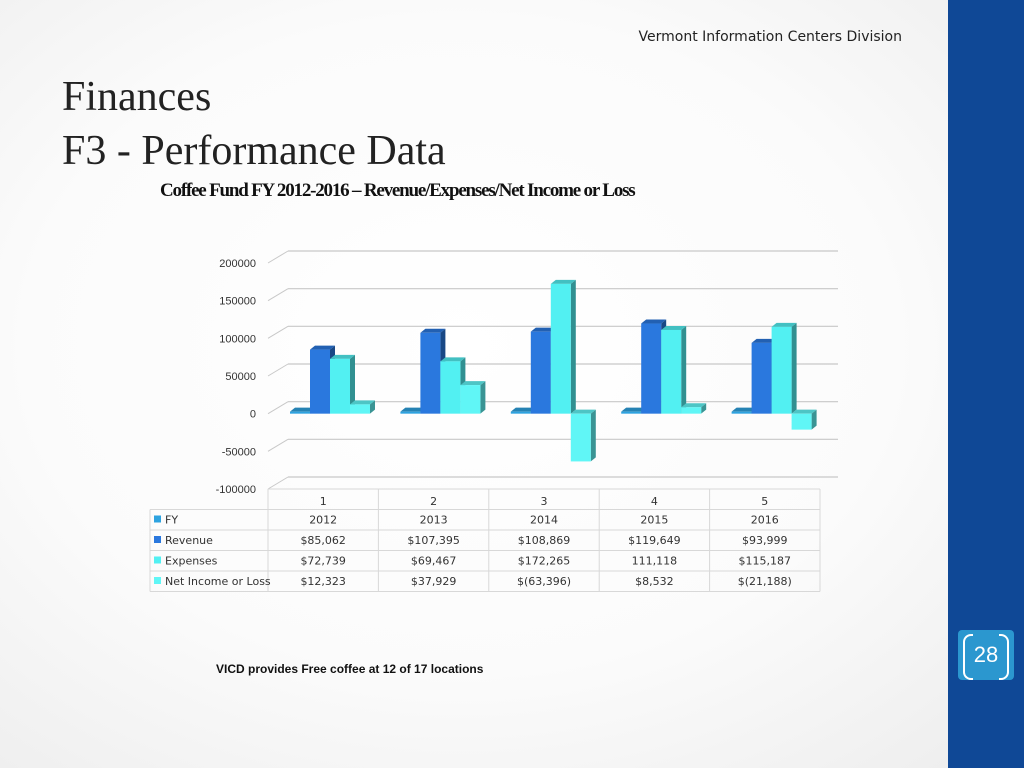  I want to click on legend-label: Net Income or Loss, so click(218, 581).